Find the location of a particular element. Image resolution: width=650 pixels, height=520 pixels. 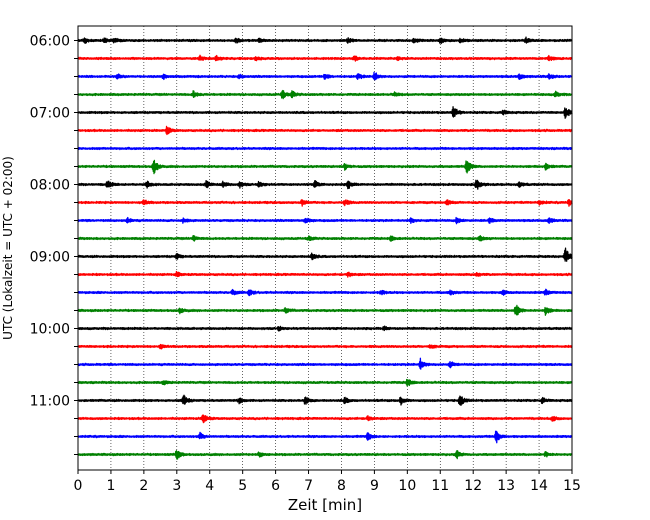

y-tick-label: 11:00 is located at coordinates (50, 402).